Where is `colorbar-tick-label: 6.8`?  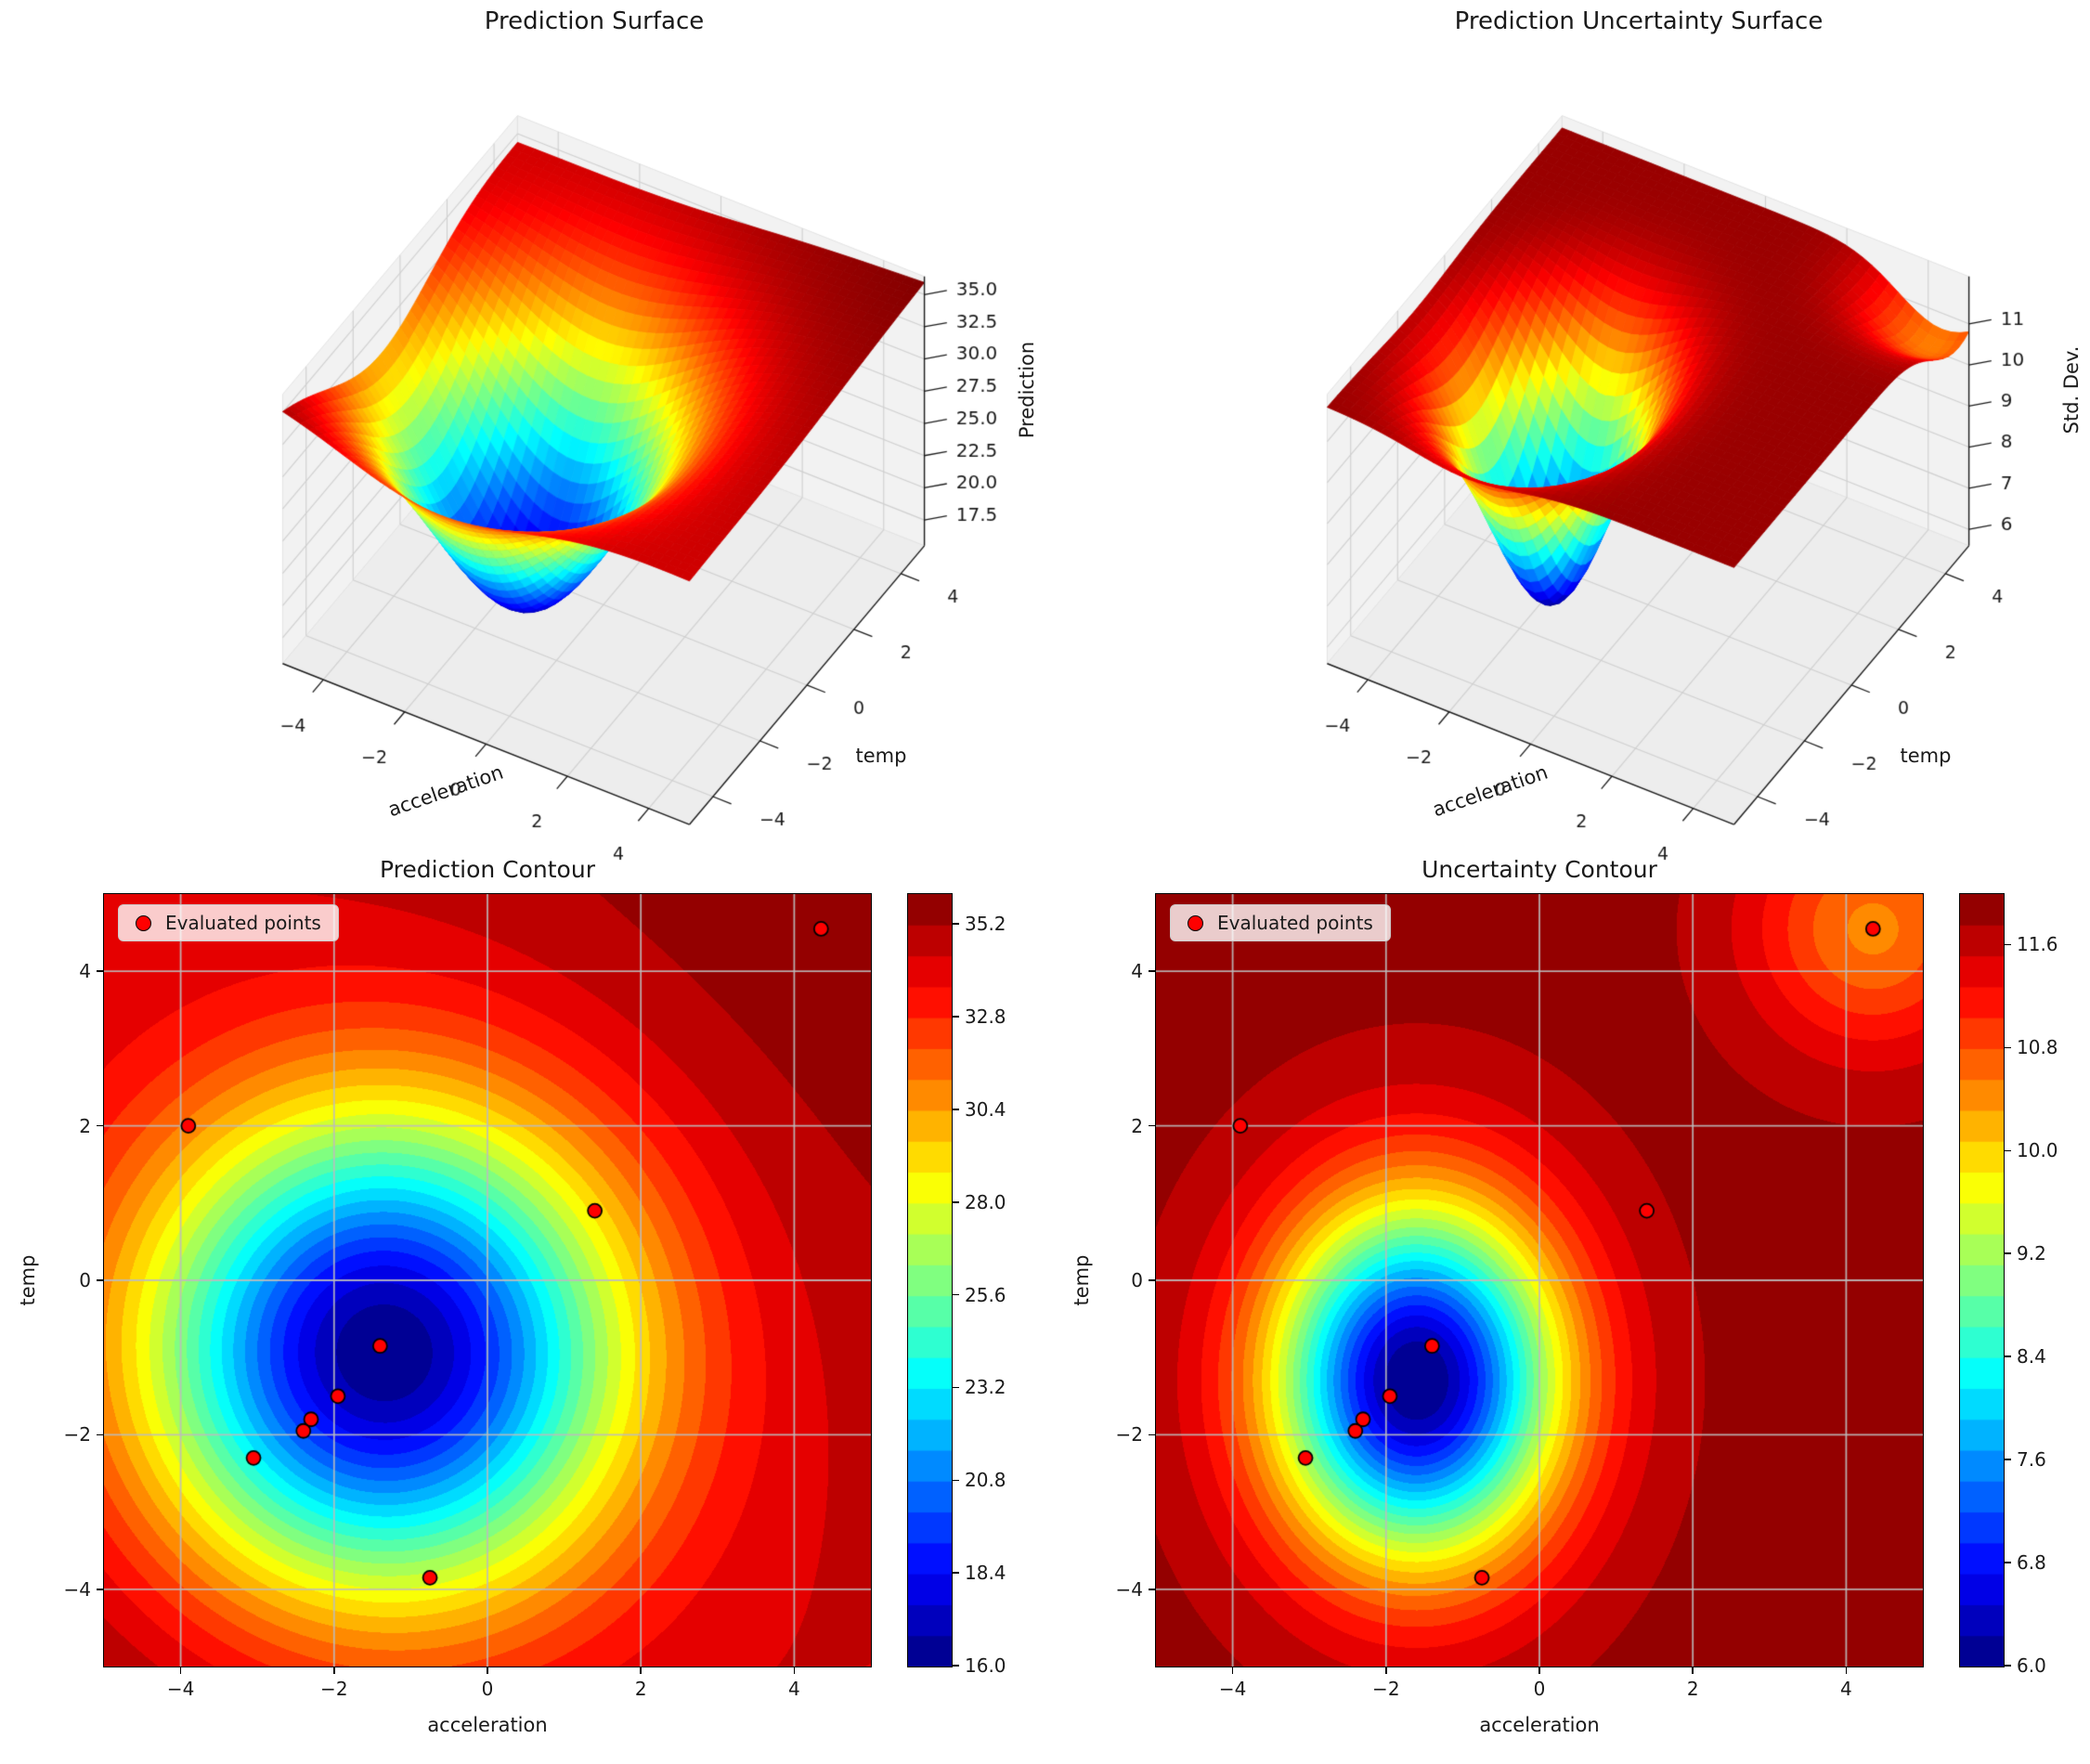 colorbar-tick-label: 6.8 is located at coordinates (2031, 1563).